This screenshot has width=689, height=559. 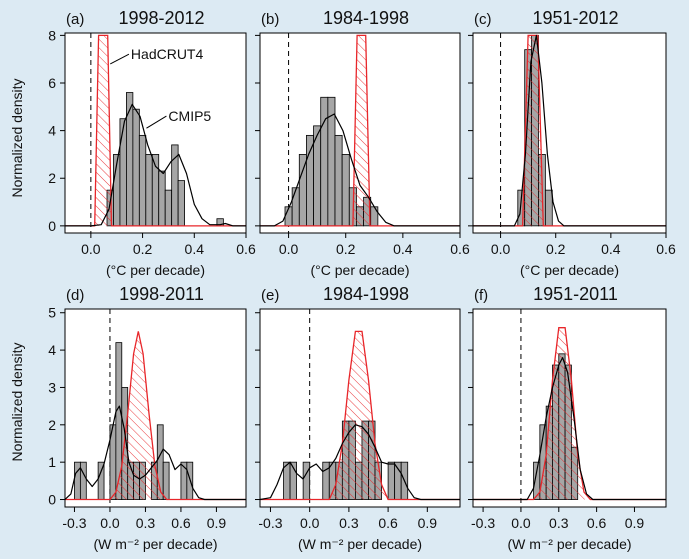 I want to click on panel-letter: (a), so click(x=75, y=19).